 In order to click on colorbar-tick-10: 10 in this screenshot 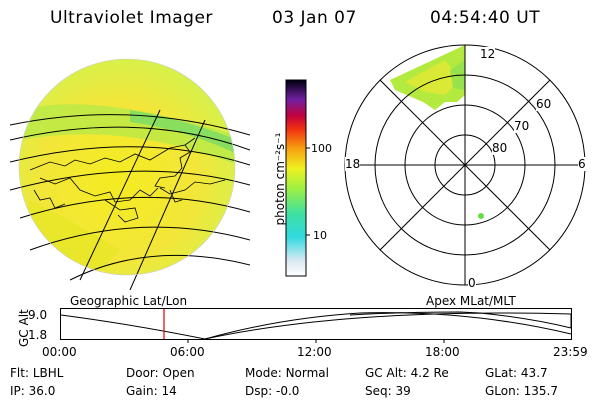, I will do `click(320, 235)`.